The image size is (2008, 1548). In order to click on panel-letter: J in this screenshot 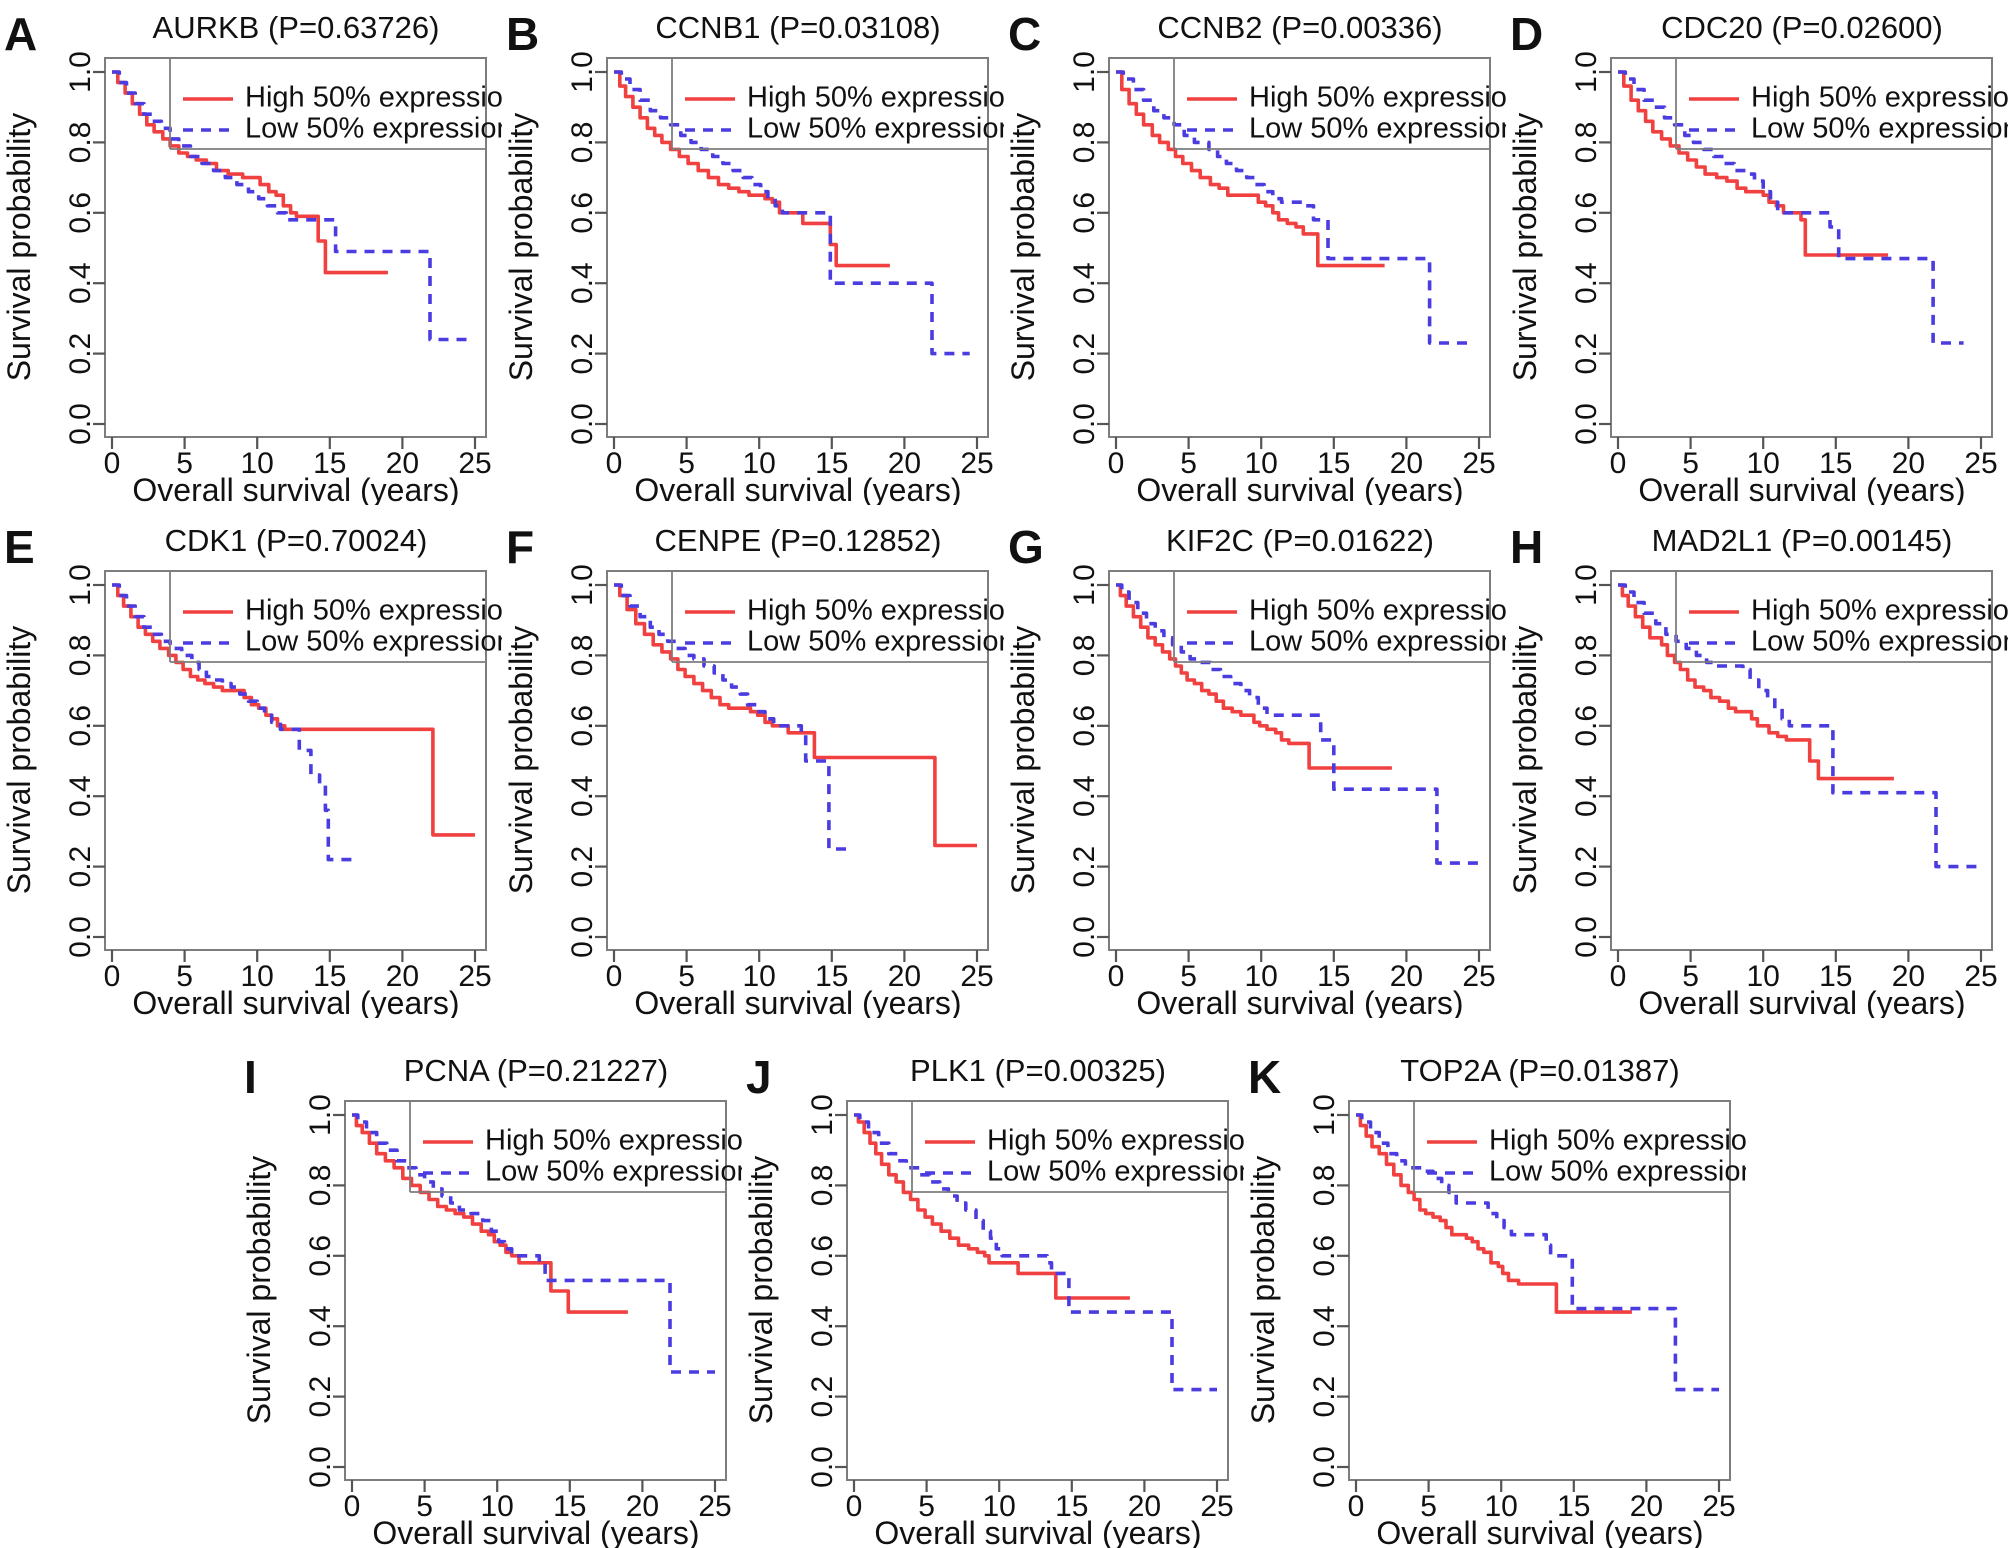, I will do `click(759, 1077)`.